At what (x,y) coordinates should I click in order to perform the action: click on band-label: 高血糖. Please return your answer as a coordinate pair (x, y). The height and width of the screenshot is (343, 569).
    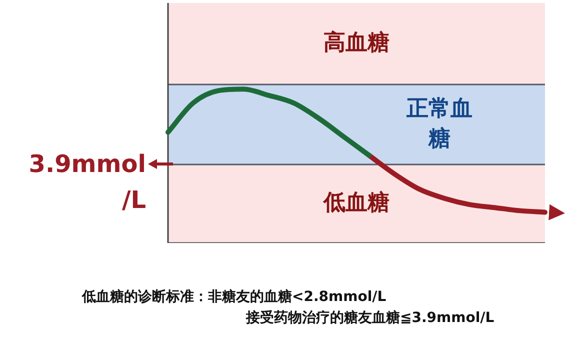
    Looking at the image, I should click on (357, 42).